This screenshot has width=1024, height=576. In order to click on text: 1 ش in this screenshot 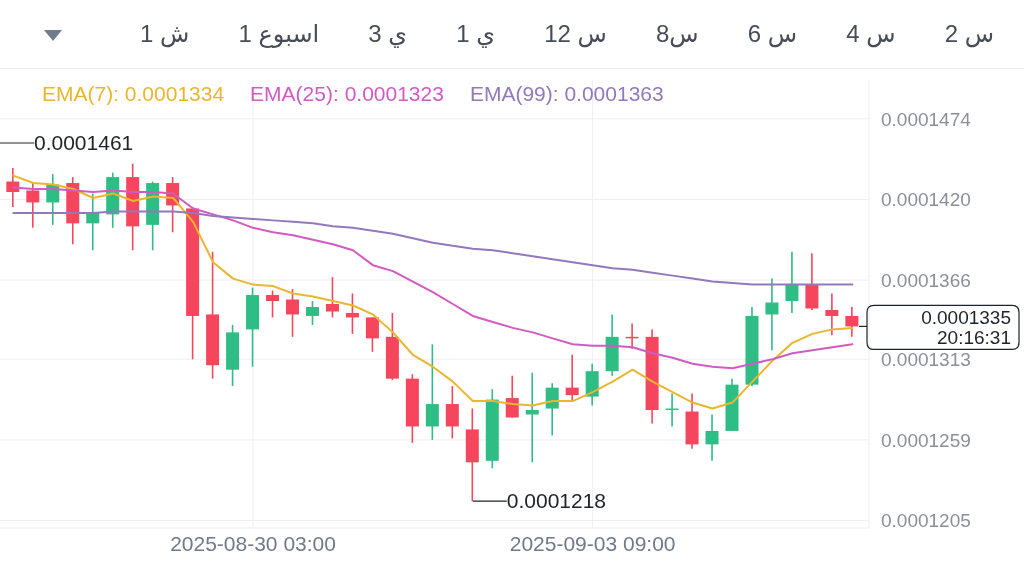, I will do `click(165, 34)`.